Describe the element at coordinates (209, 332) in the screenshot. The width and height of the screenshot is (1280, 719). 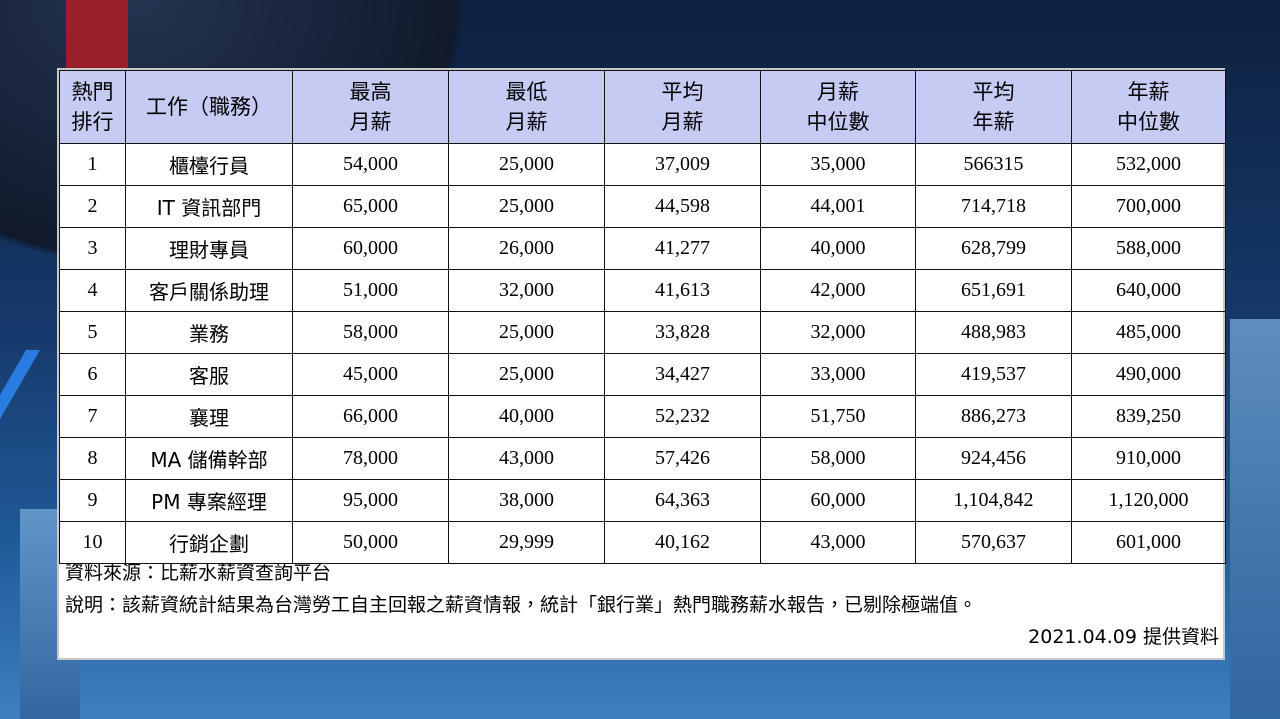
I see `job-cell: 業務` at that location.